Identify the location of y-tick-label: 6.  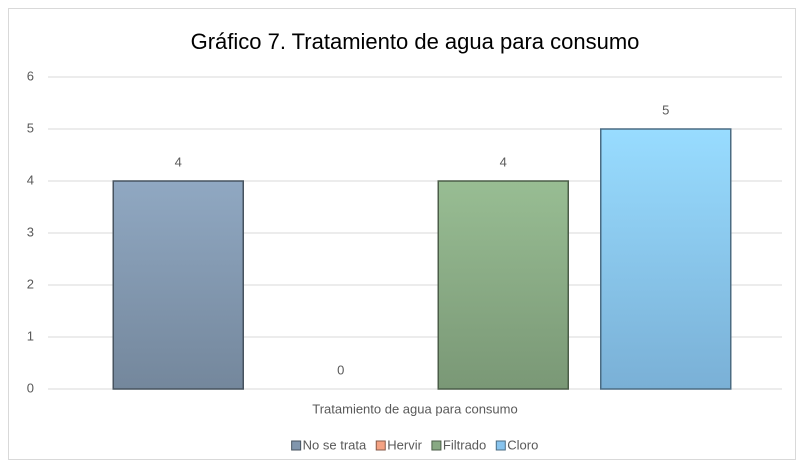
(30, 75).